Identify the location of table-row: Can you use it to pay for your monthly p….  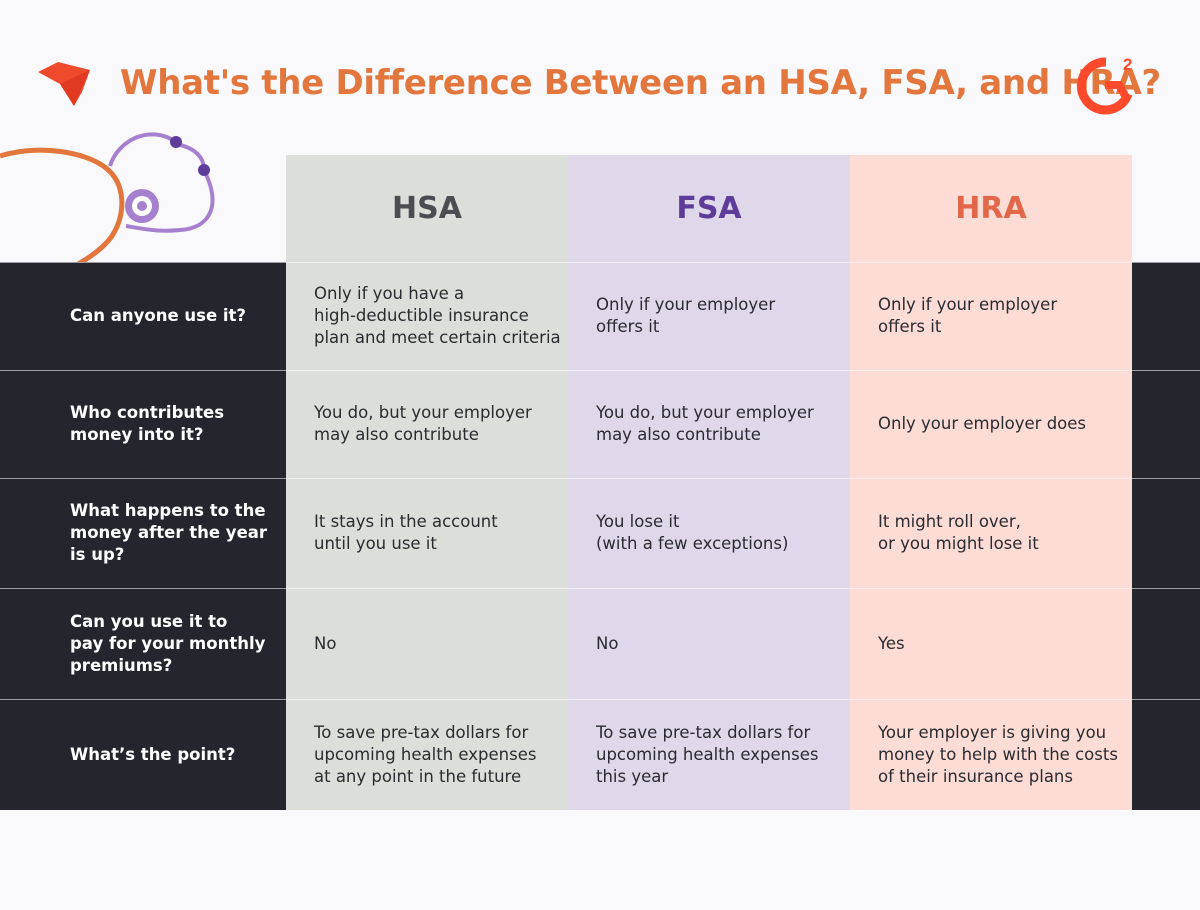
(600, 643).